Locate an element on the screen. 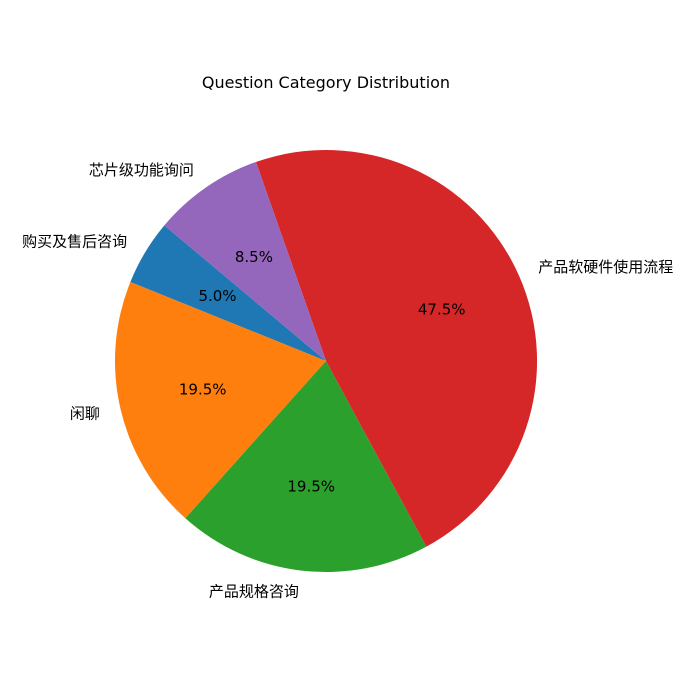 The height and width of the screenshot is (700, 700). slice-category-label: 产品软硬件使用流程 is located at coordinates (605, 267).